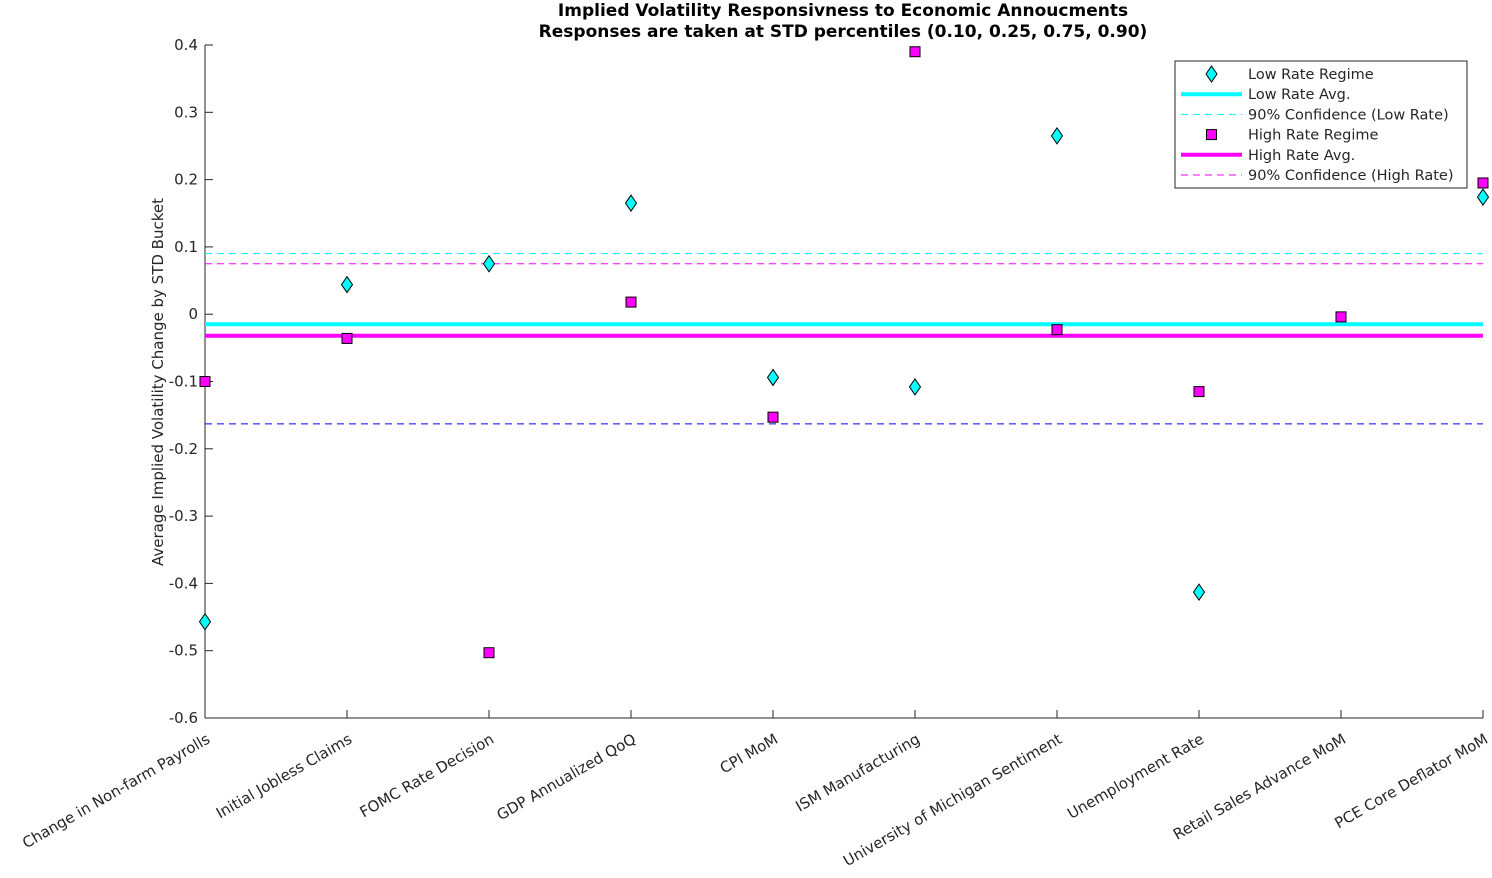  What do you see at coordinates (186, 45) in the screenshot?
I see `y-tick-label: 0.4` at bounding box center [186, 45].